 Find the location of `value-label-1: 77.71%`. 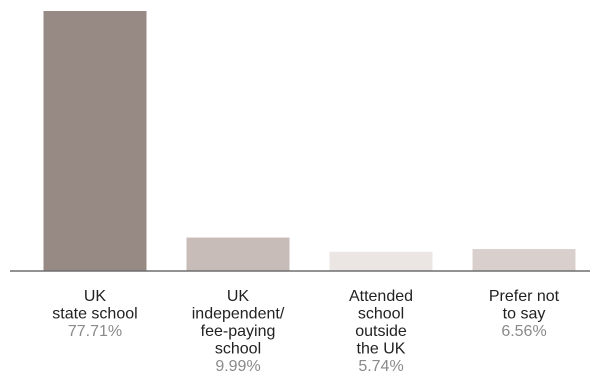

value-label-1: 77.71% is located at coordinates (95, 331).